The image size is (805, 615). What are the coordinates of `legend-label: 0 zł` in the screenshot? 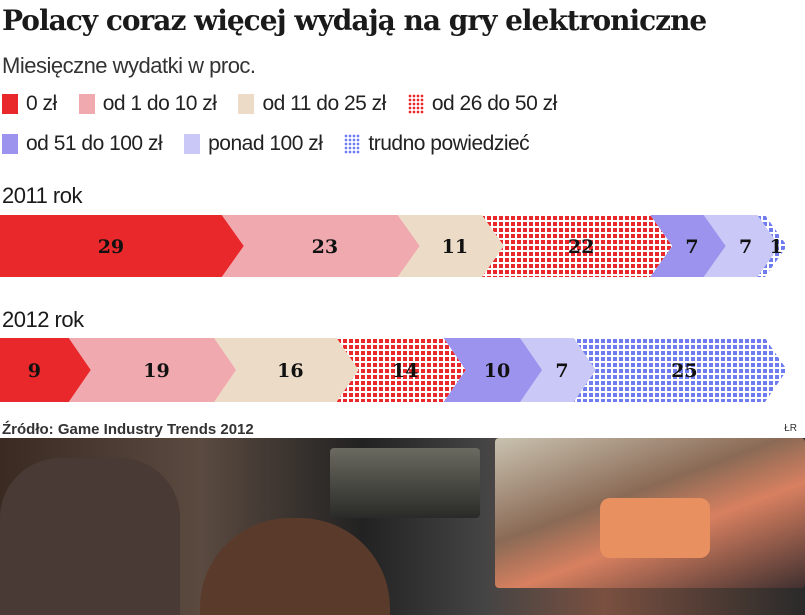 It's located at (41, 103).